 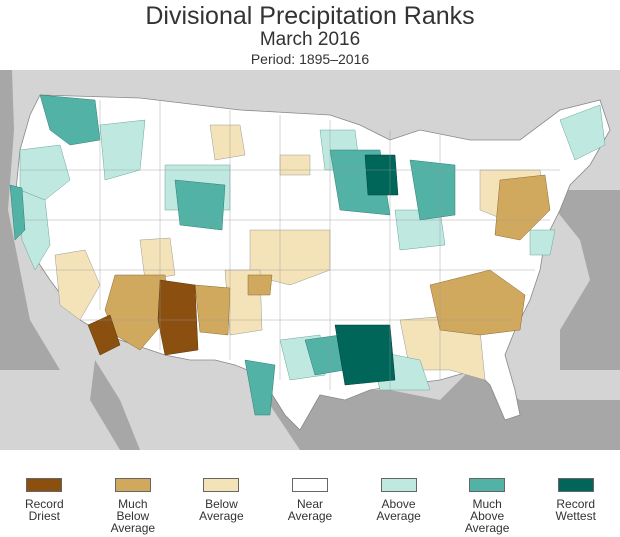 I want to click on legend-label: Much Above Average, so click(x=487, y=516).